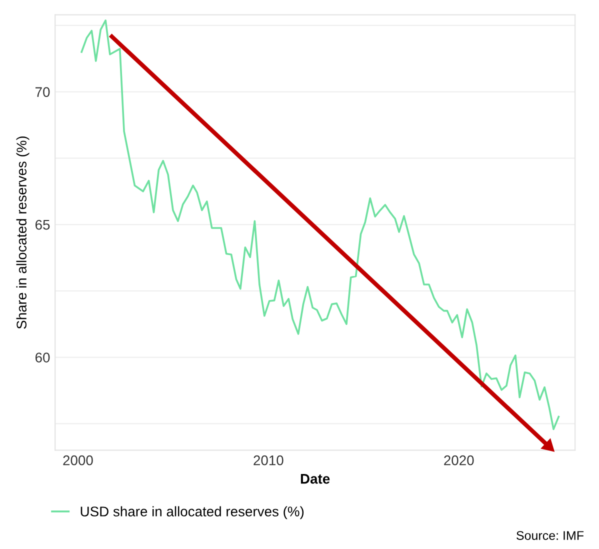 This screenshot has width=599, height=549. What do you see at coordinates (315, 479) in the screenshot?
I see `x-axis-title: Date` at bounding box center [315, 479].